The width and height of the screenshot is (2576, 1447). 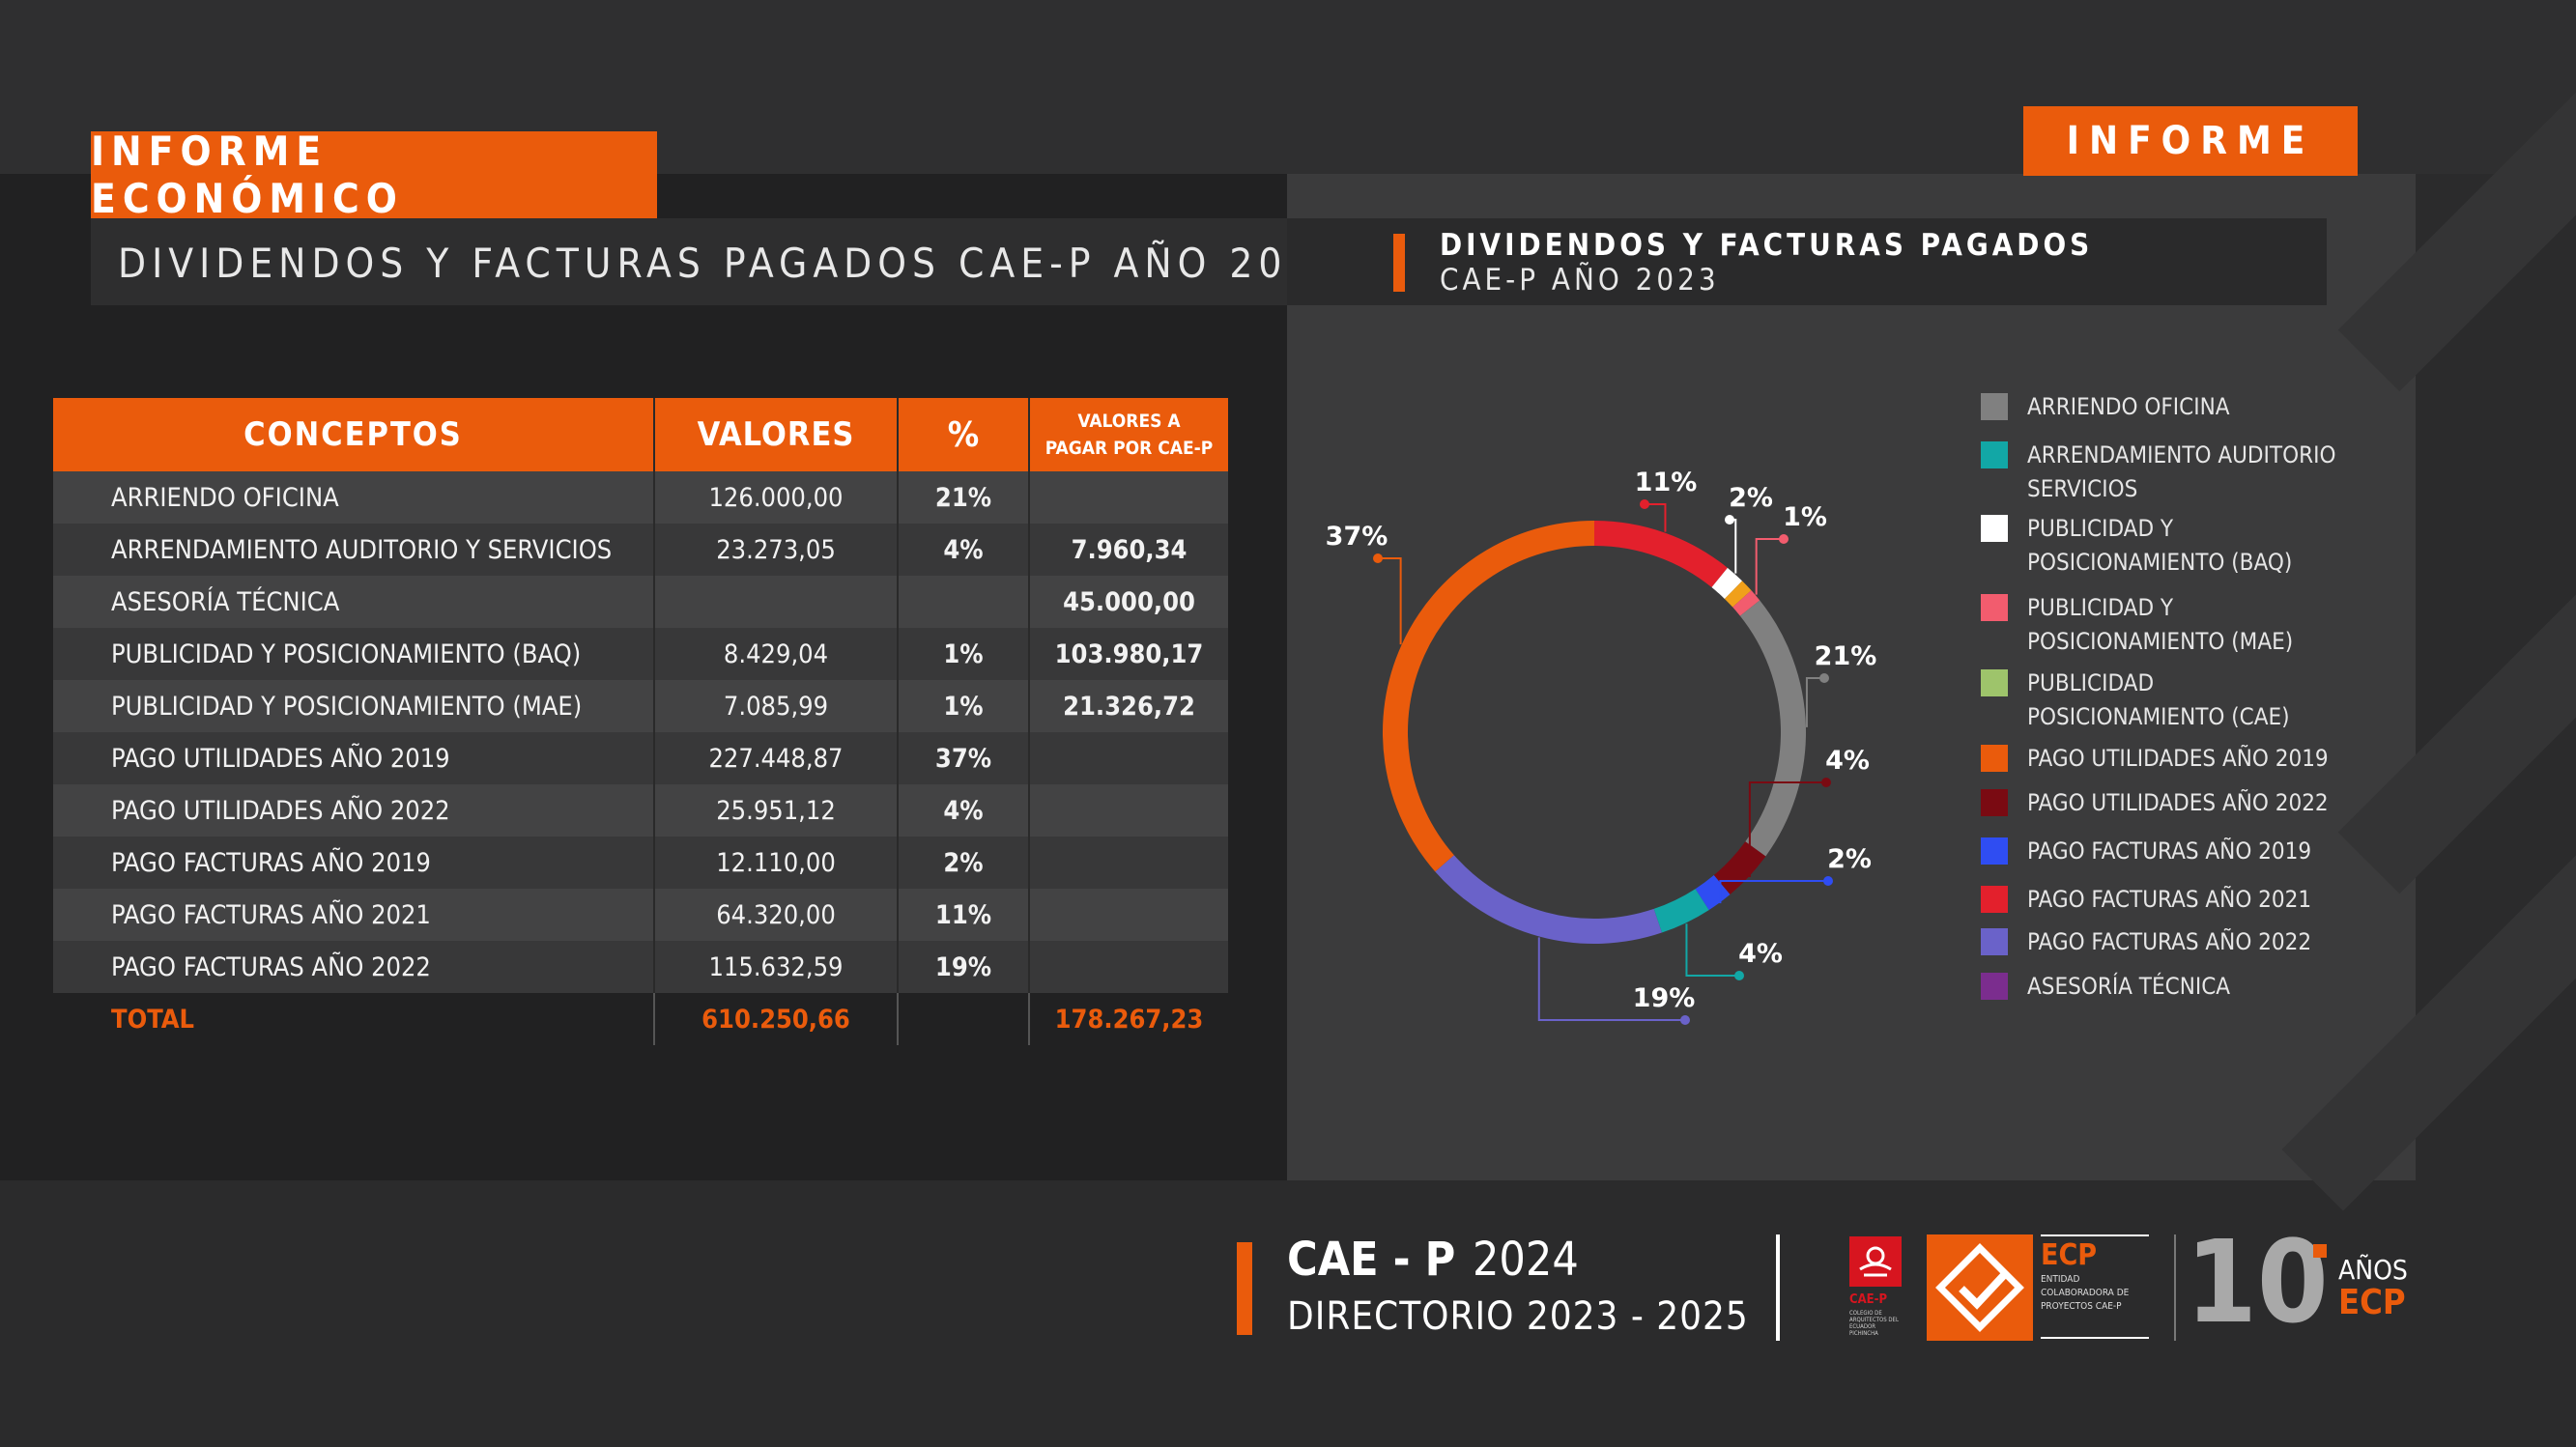 What do you see at coordinates (963, 758) in the screenshot?
I see `cell-percent: 37%` at bounding box center [963, 758].